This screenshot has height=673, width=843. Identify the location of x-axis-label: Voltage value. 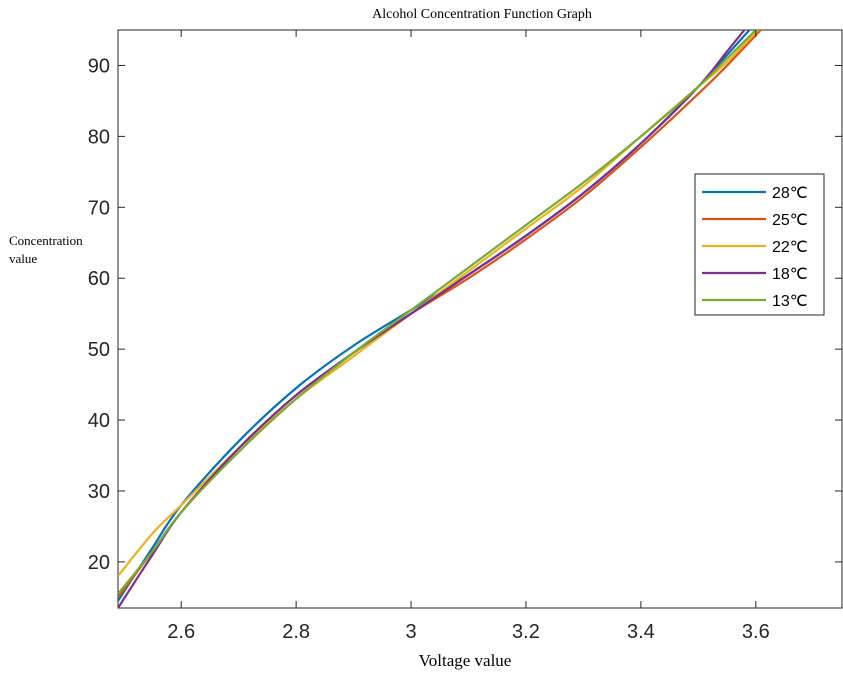
(465, 660).